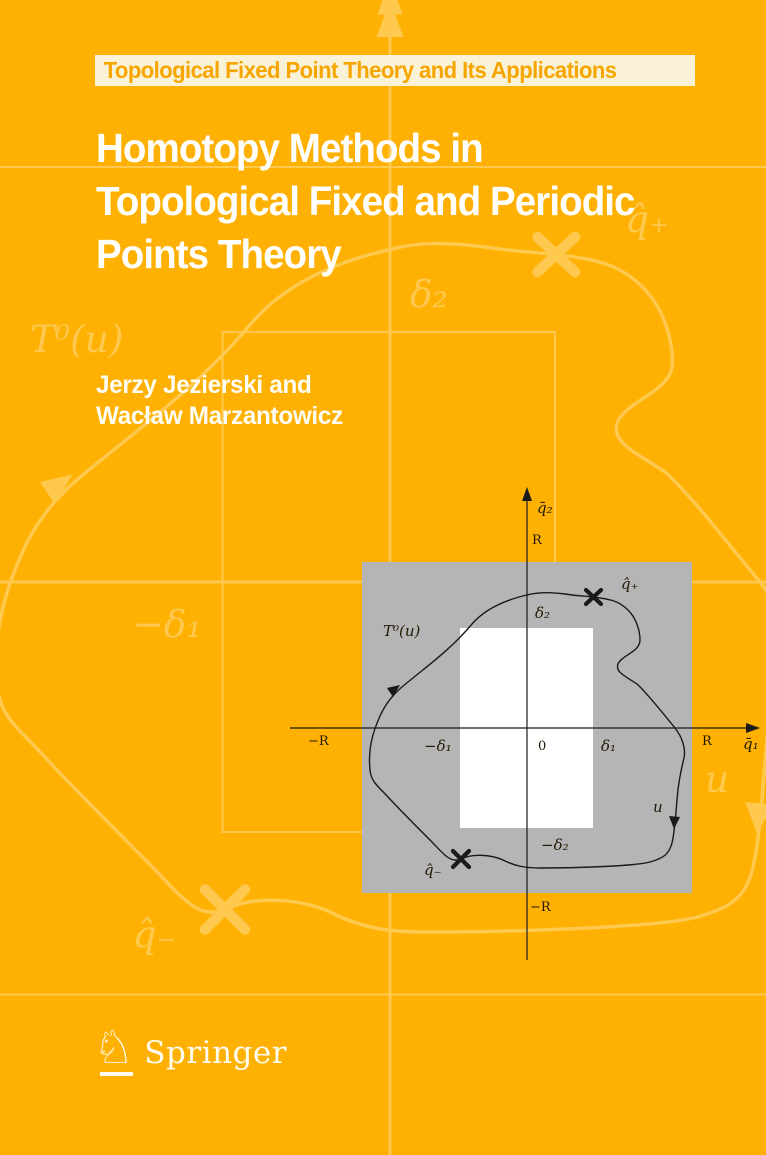 This screenshot has height=1155, width=766. What do you see at coordinates (290, 148) in the screenshot?
I see `book-title-line-1: Homotopy Methods in` at bounding box center [290, 148].